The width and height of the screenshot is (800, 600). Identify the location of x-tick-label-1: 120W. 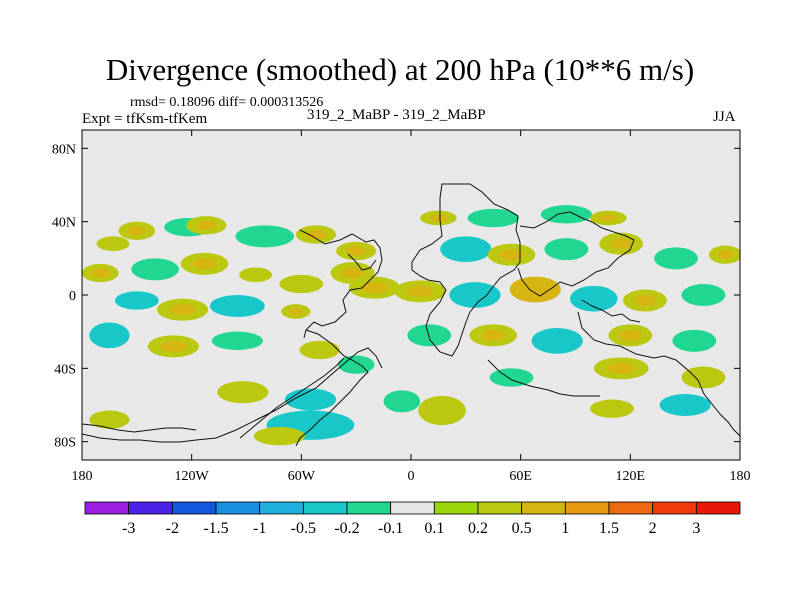
(192, 476).